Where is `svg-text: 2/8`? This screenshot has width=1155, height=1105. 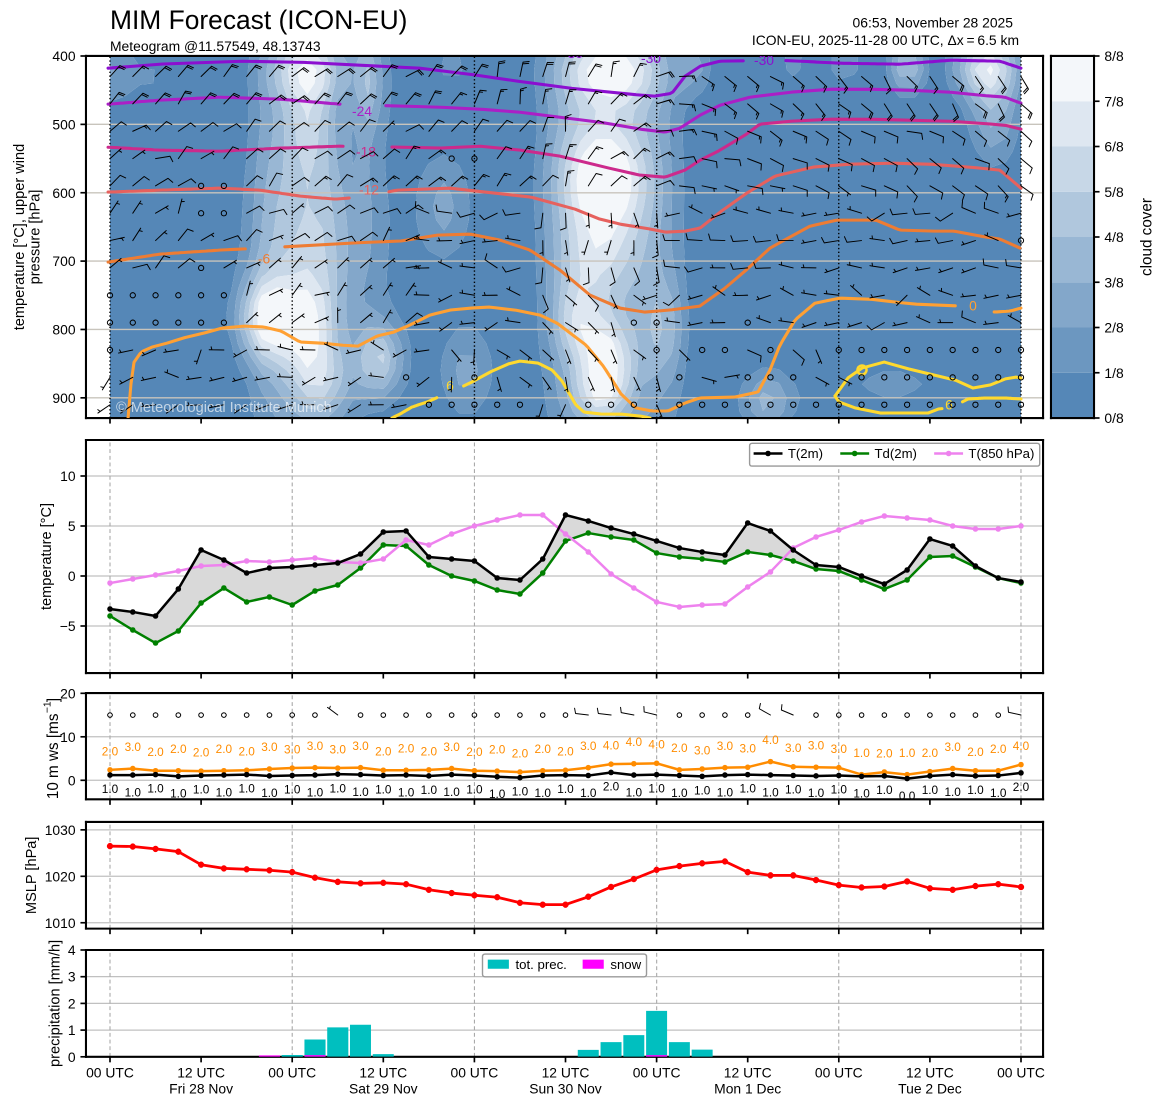
svg-text: 2/8 is located at coordinates (1114, 328).